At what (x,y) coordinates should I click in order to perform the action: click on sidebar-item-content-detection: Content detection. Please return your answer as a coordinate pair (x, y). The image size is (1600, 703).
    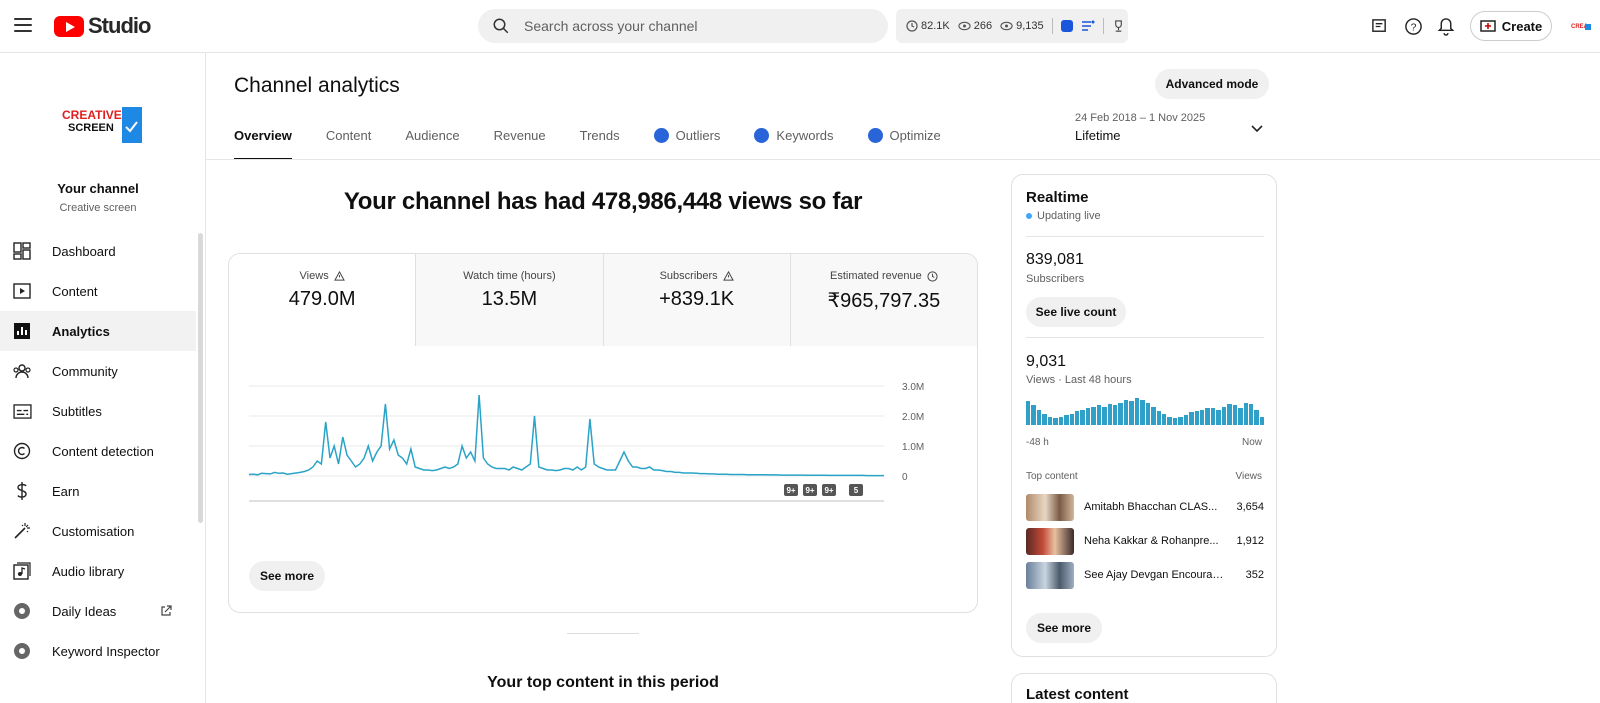
    Looking at the image, I should click on (98, 451).